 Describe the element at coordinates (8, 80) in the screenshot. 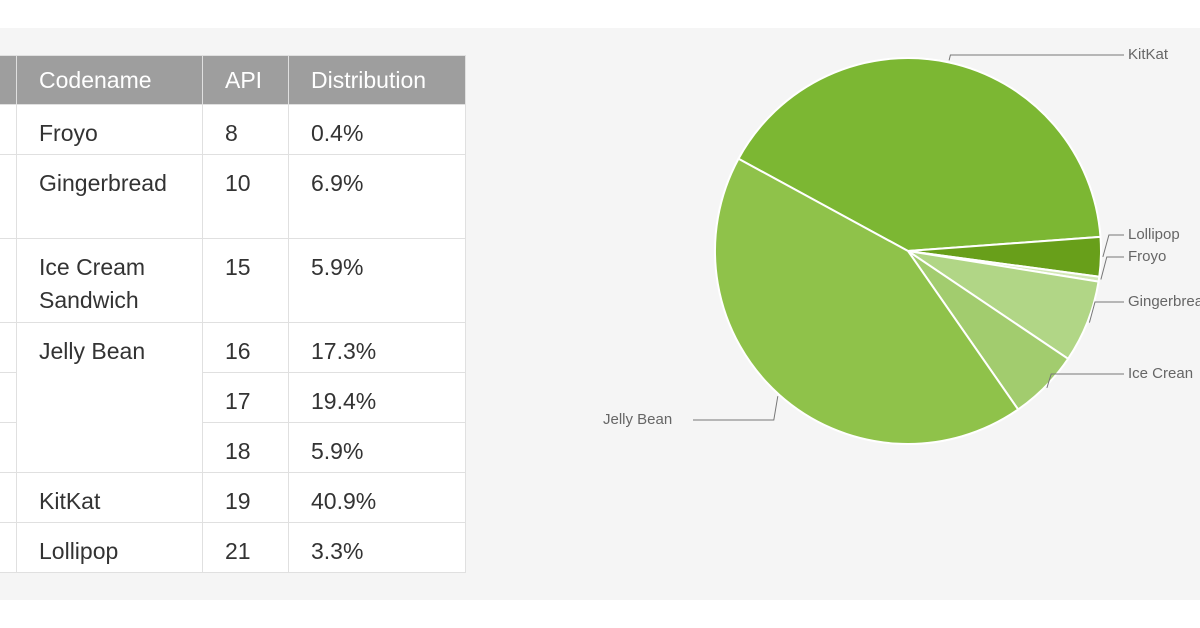

I see `header-version` at that location.